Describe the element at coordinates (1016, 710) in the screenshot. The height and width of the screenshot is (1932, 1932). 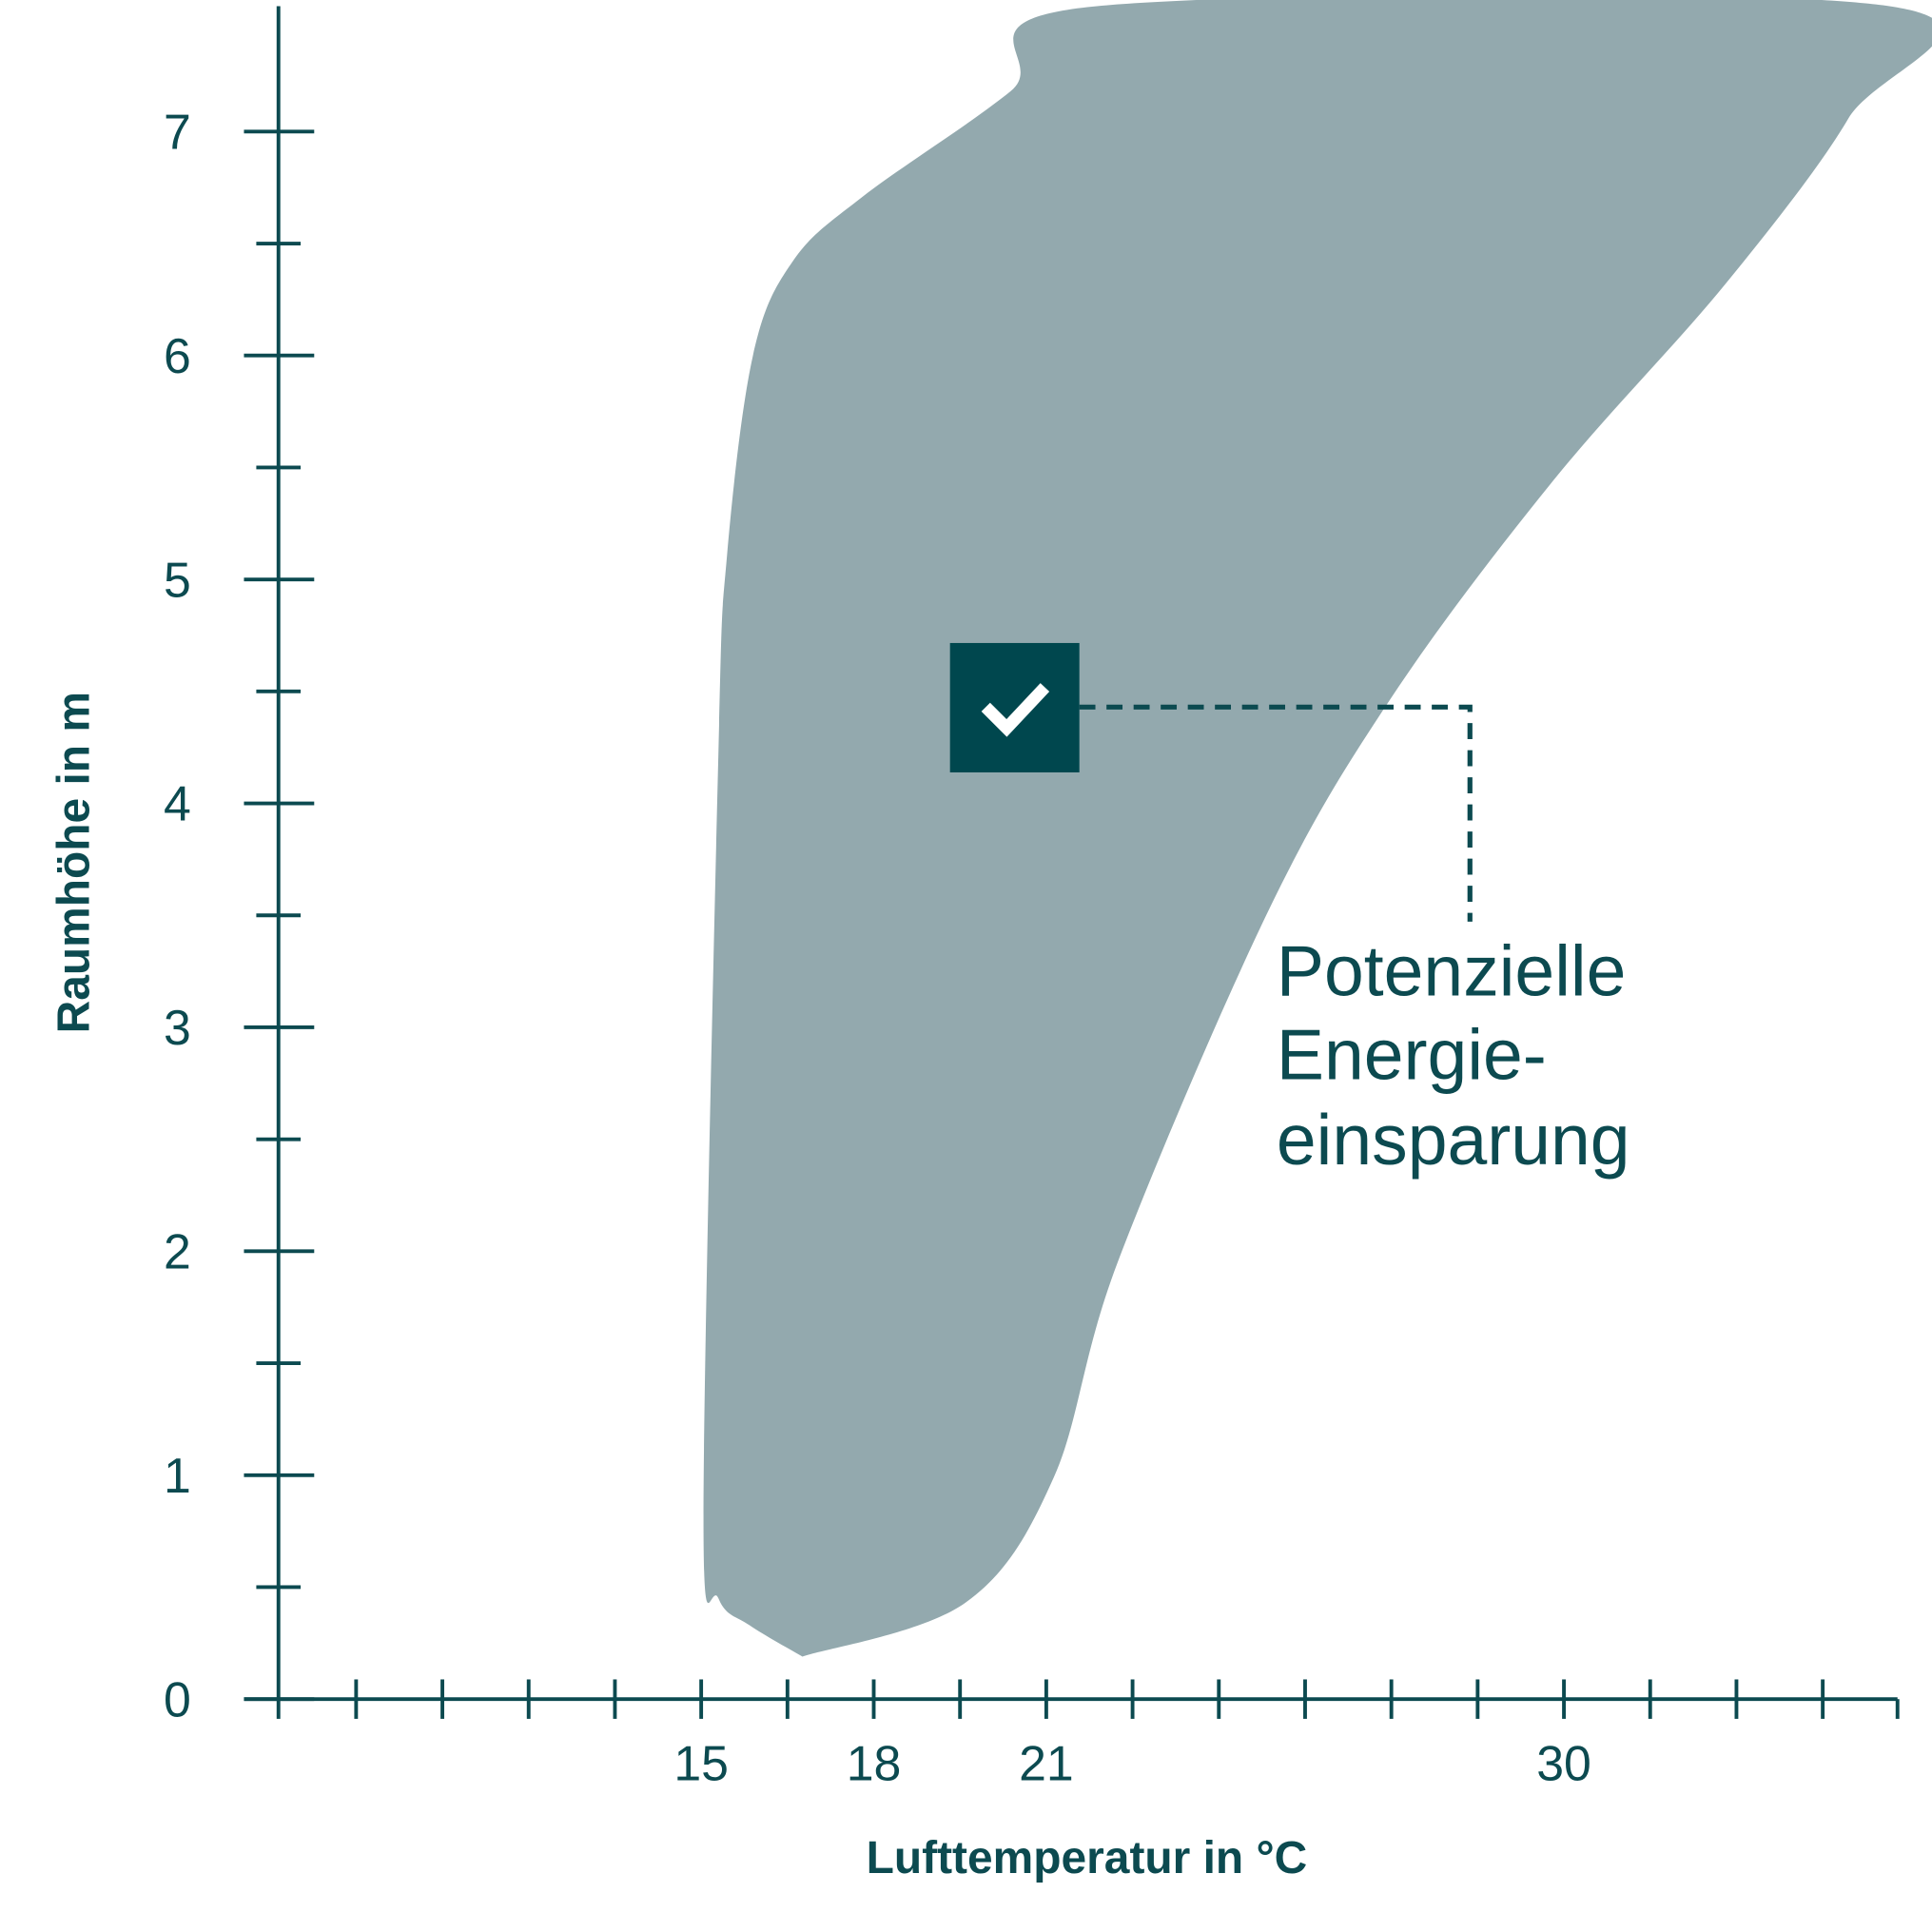
I see `check-icon` at that location.